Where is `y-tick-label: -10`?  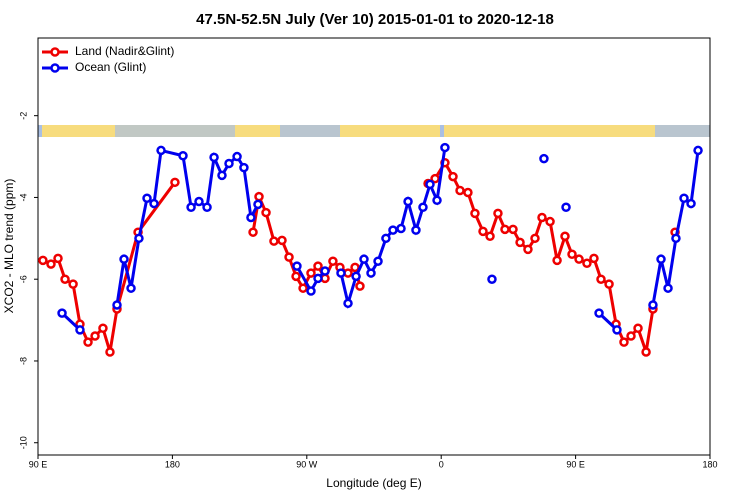
y-tick-label: -10 is located at coordinates (23, 442).